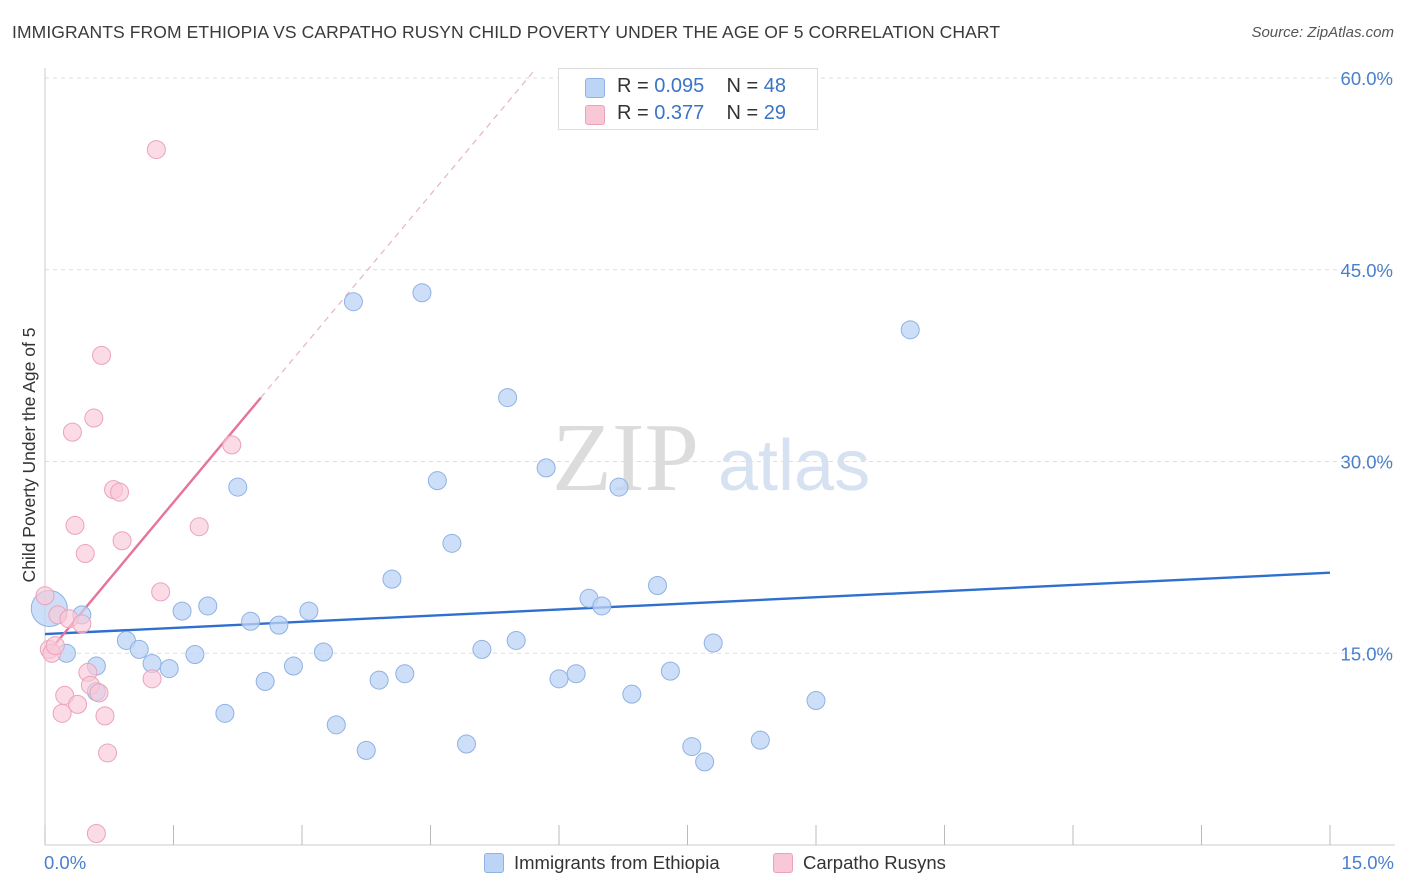  Describe the element at coordinates (1367, 366) in the screenshot. I see `y-tick-labels: 15.0% 30.0% 45.0% 60.0%` at that location.